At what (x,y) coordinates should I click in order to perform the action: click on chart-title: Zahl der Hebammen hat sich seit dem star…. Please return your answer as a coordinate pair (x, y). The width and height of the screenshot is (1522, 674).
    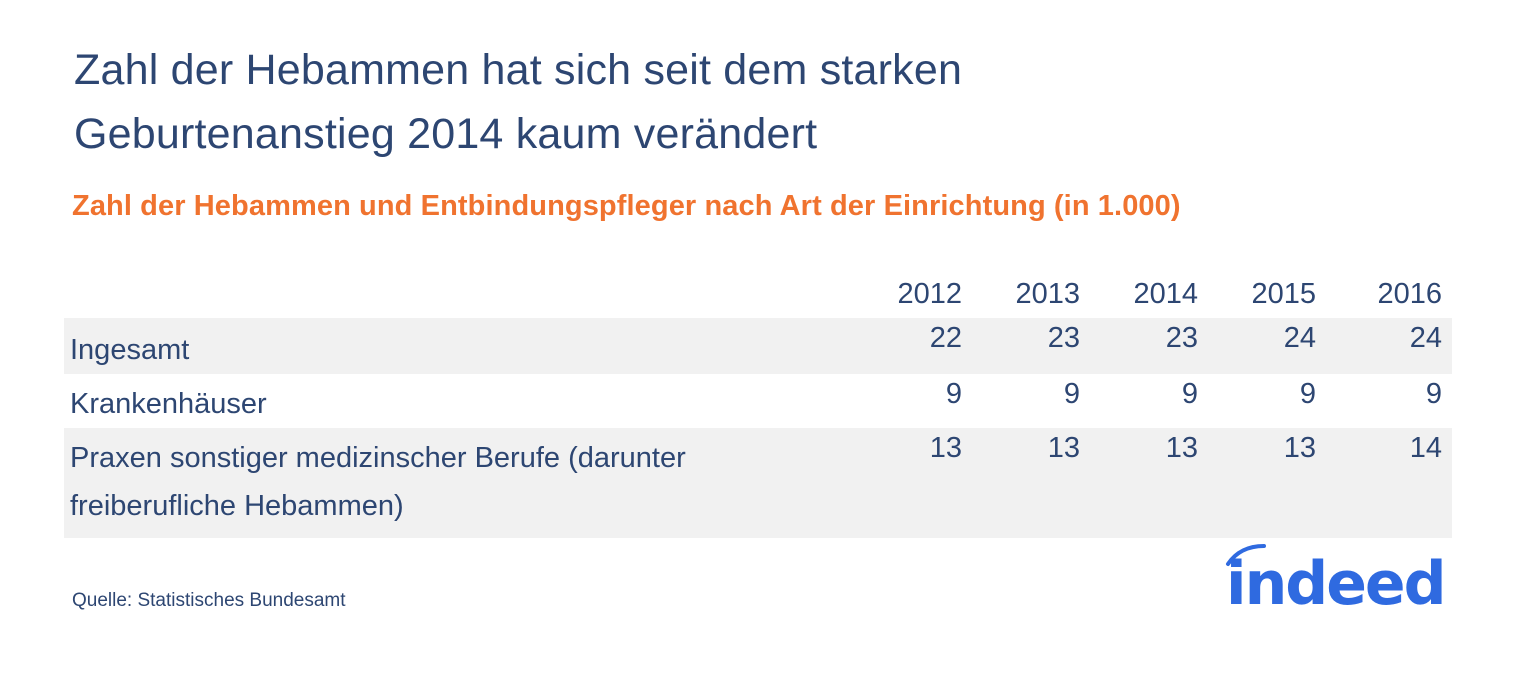
    Looking at the image, I should click on (674, 102).